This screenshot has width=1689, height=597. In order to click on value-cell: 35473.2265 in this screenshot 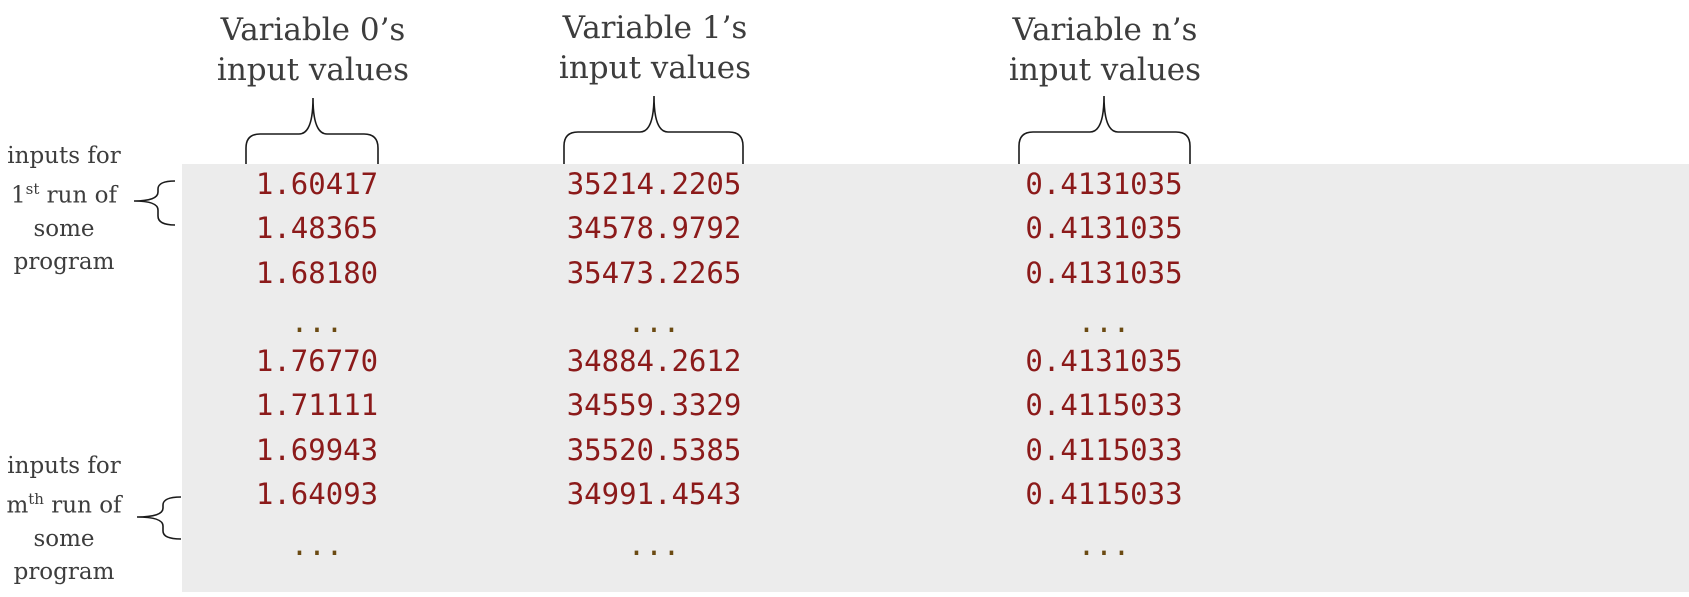, I will do `click(654, 273)`.